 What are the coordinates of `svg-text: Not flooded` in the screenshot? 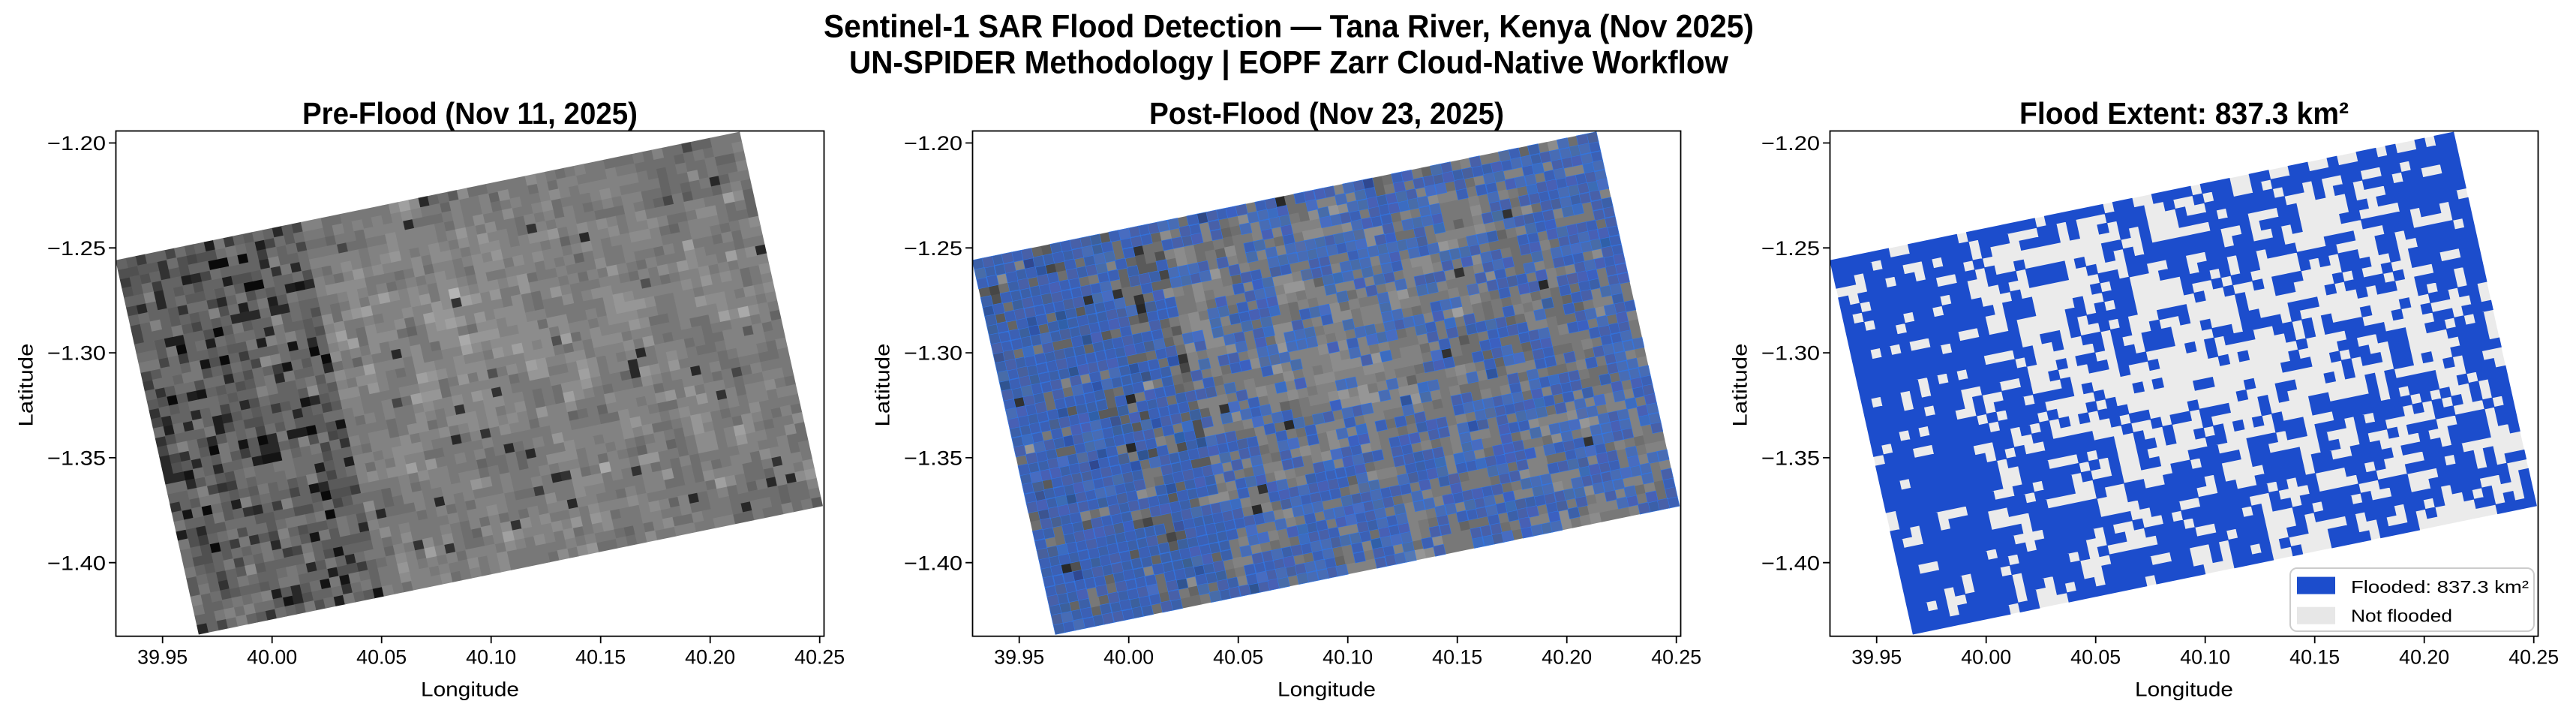 It's located at (2401, 616).